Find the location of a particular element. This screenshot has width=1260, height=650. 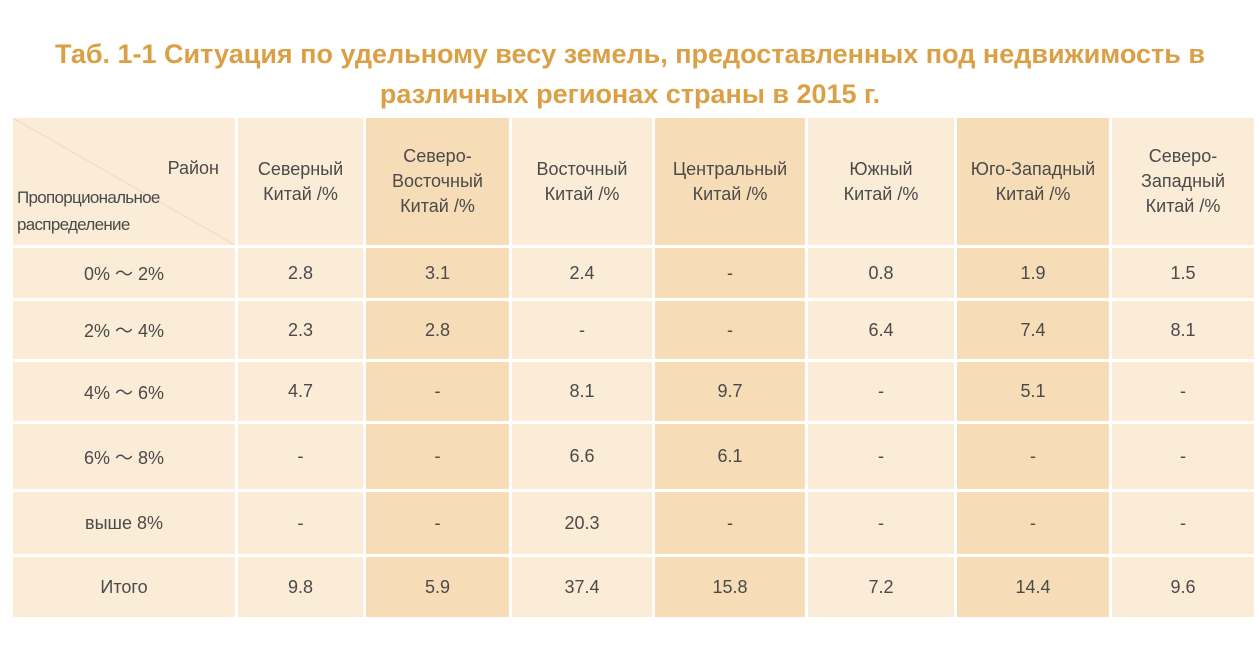

table-cell: 6.1 is located at coordinates (731, 458).